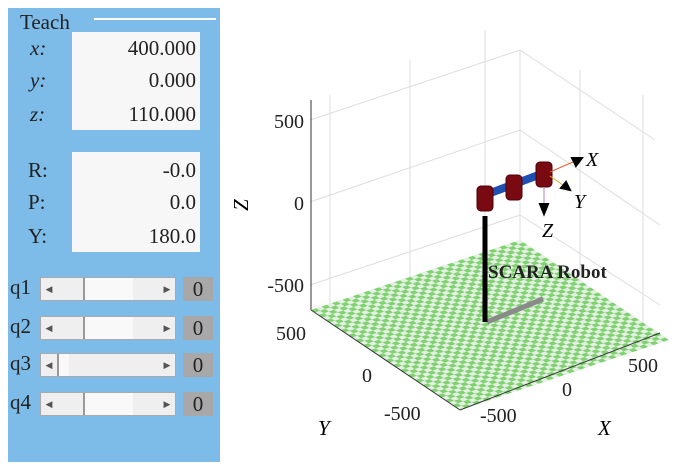  Describe the element at coordinates (604, 428) in the screenshot. I see `x-axis-label: X` at that location.